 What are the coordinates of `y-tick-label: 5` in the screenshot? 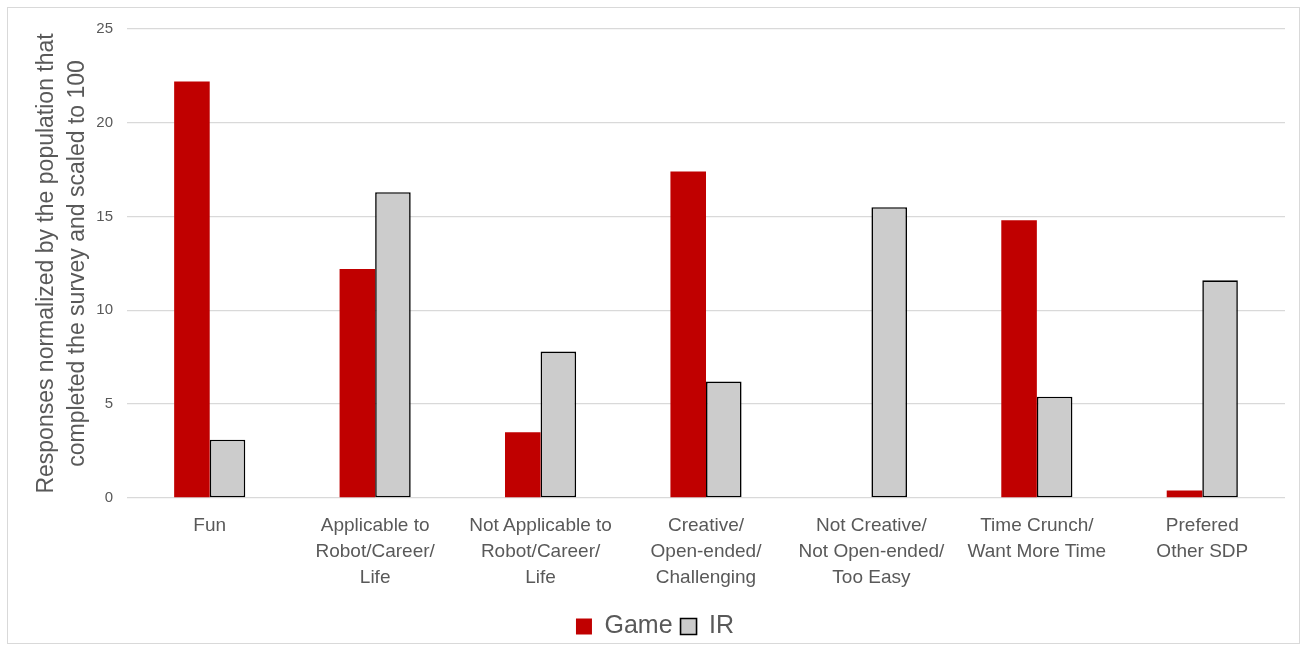 It's located at (108, 403).